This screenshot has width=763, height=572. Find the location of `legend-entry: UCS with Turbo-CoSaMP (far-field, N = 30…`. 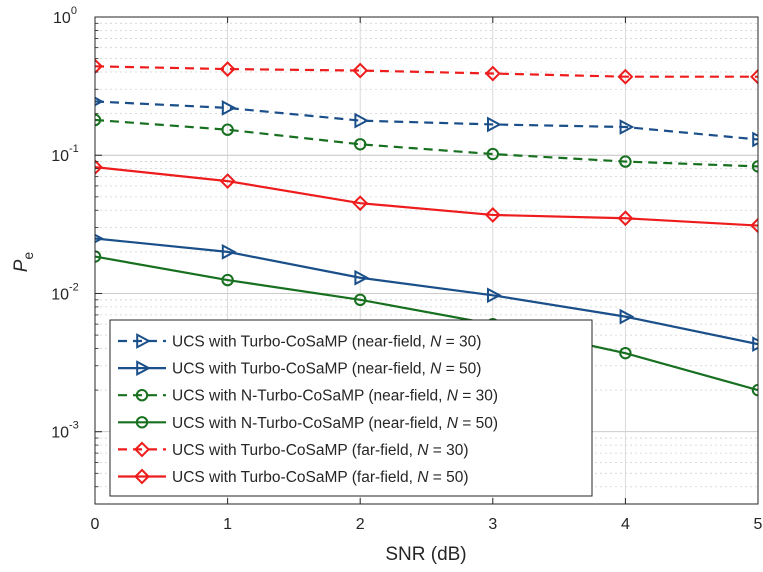

legend-entry: UCS with Turbo-CoSaMP (far-field, N = 30… is located at coordinates (293, 450).